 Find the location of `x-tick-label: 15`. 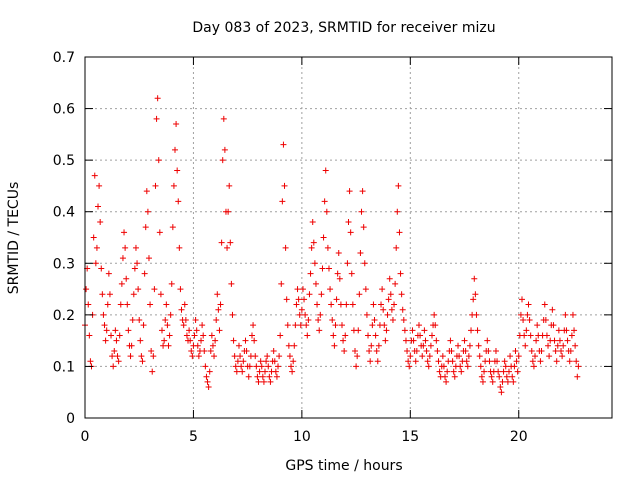

x-tick-label: 15 is located at coordinates (410, 437).